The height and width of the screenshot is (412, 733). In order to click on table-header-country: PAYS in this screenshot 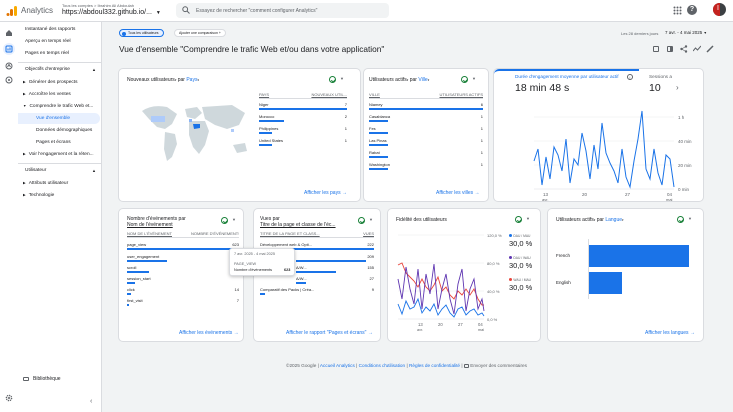, I will do `click(264, 94)`.